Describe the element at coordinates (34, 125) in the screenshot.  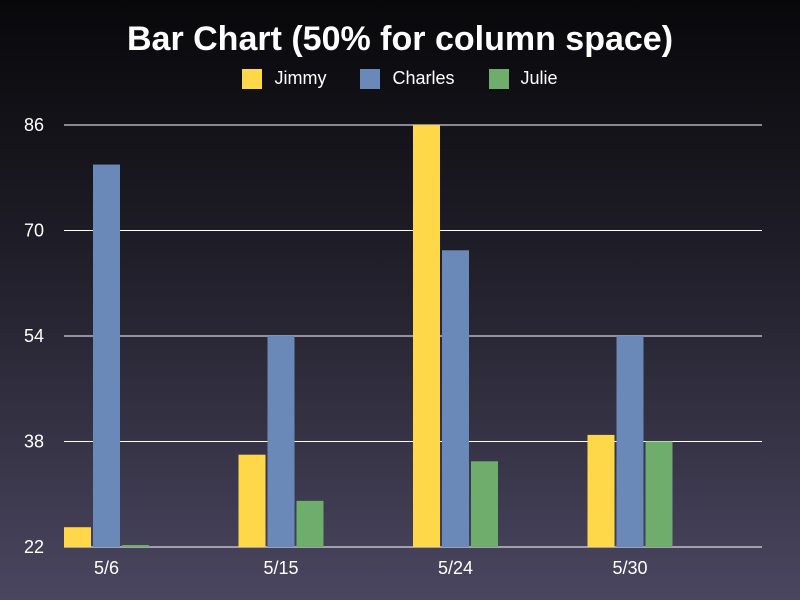
I see `y-tick-label: 86` at that location.